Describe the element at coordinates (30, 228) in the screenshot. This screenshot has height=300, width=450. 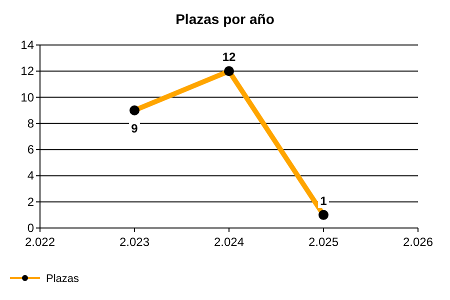
I see `y-tick-label: 0` at that location.